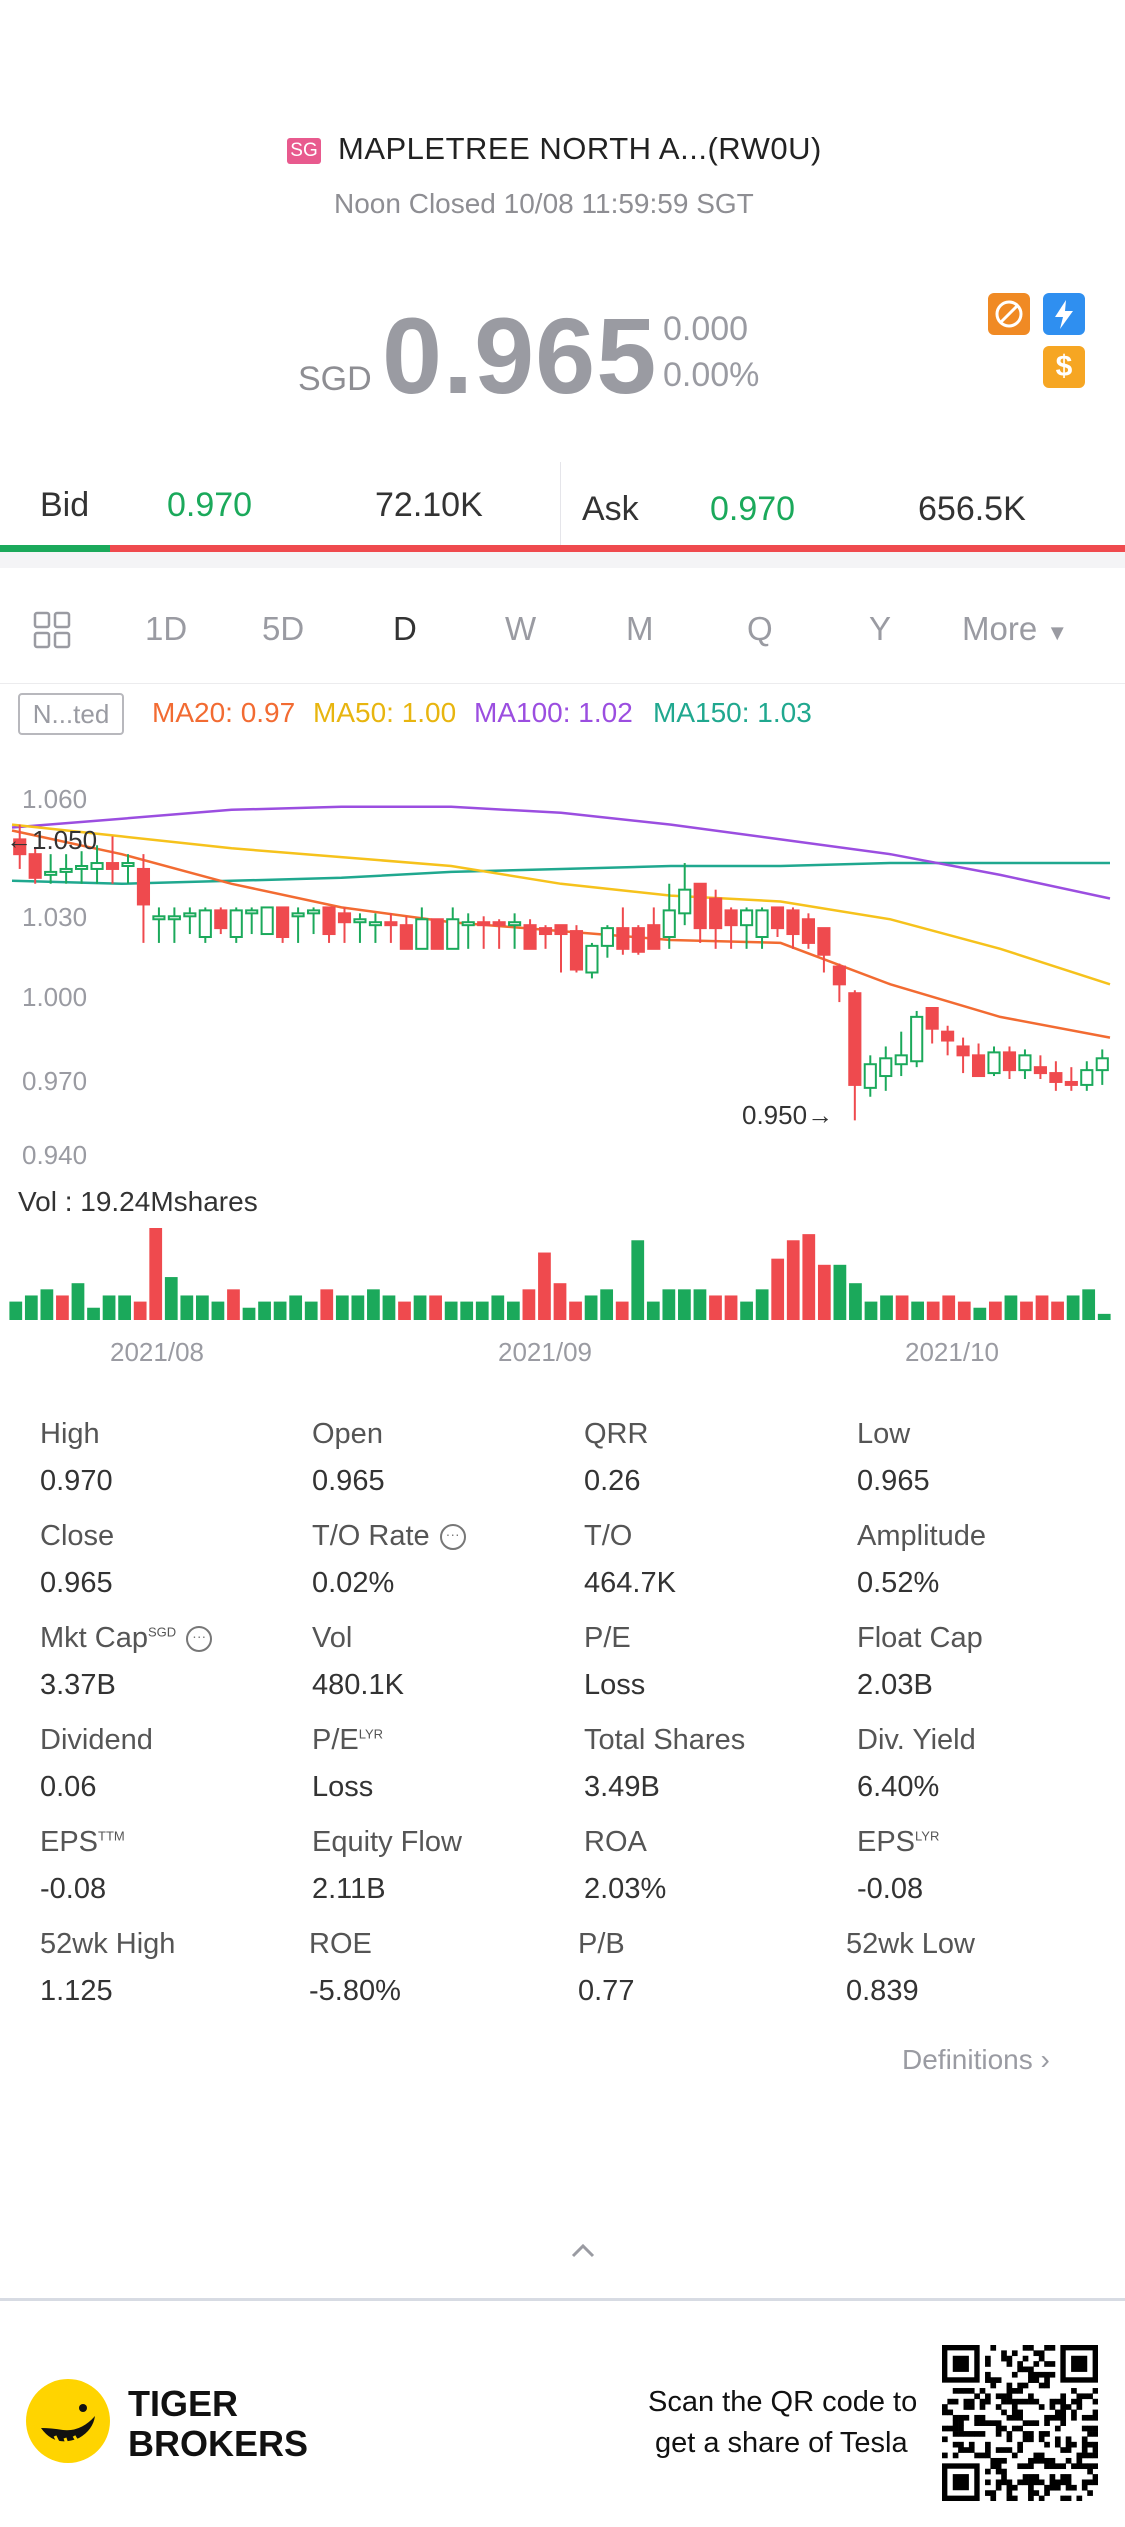 Image resolution: width=1125 pixels, height=2527 pixels. Describe the element at coordinates (640, 628) in the screenshot. I see `tab-month: M` at that location.